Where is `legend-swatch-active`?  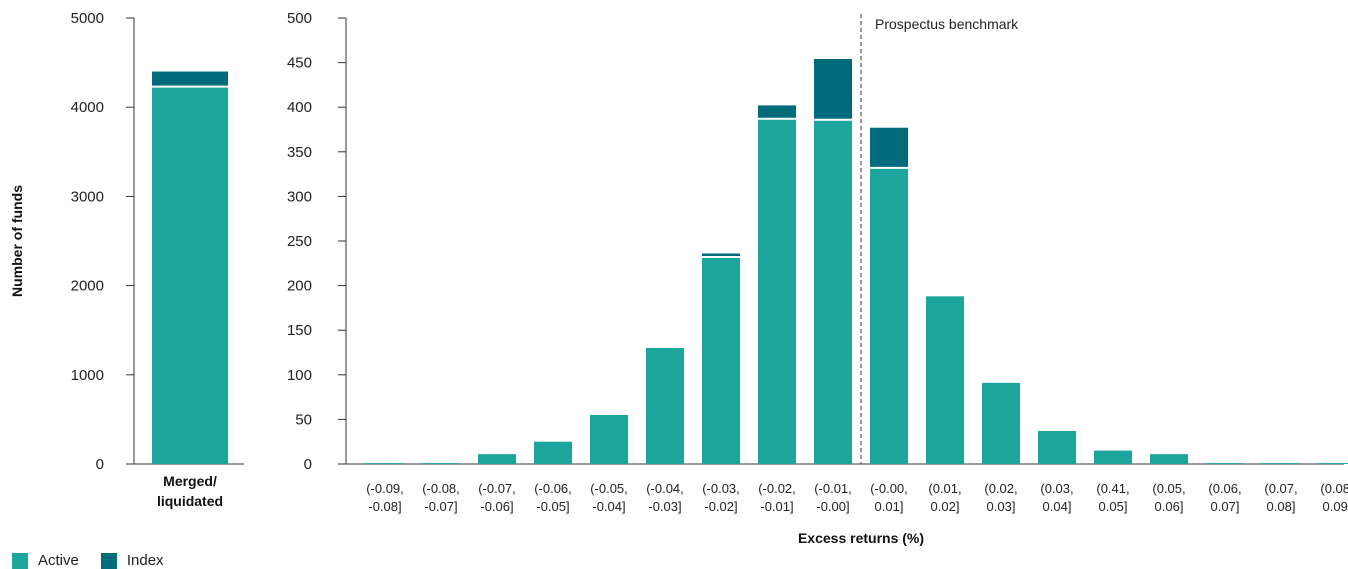
legend-swatch-active is located at coordinates (20, 560).